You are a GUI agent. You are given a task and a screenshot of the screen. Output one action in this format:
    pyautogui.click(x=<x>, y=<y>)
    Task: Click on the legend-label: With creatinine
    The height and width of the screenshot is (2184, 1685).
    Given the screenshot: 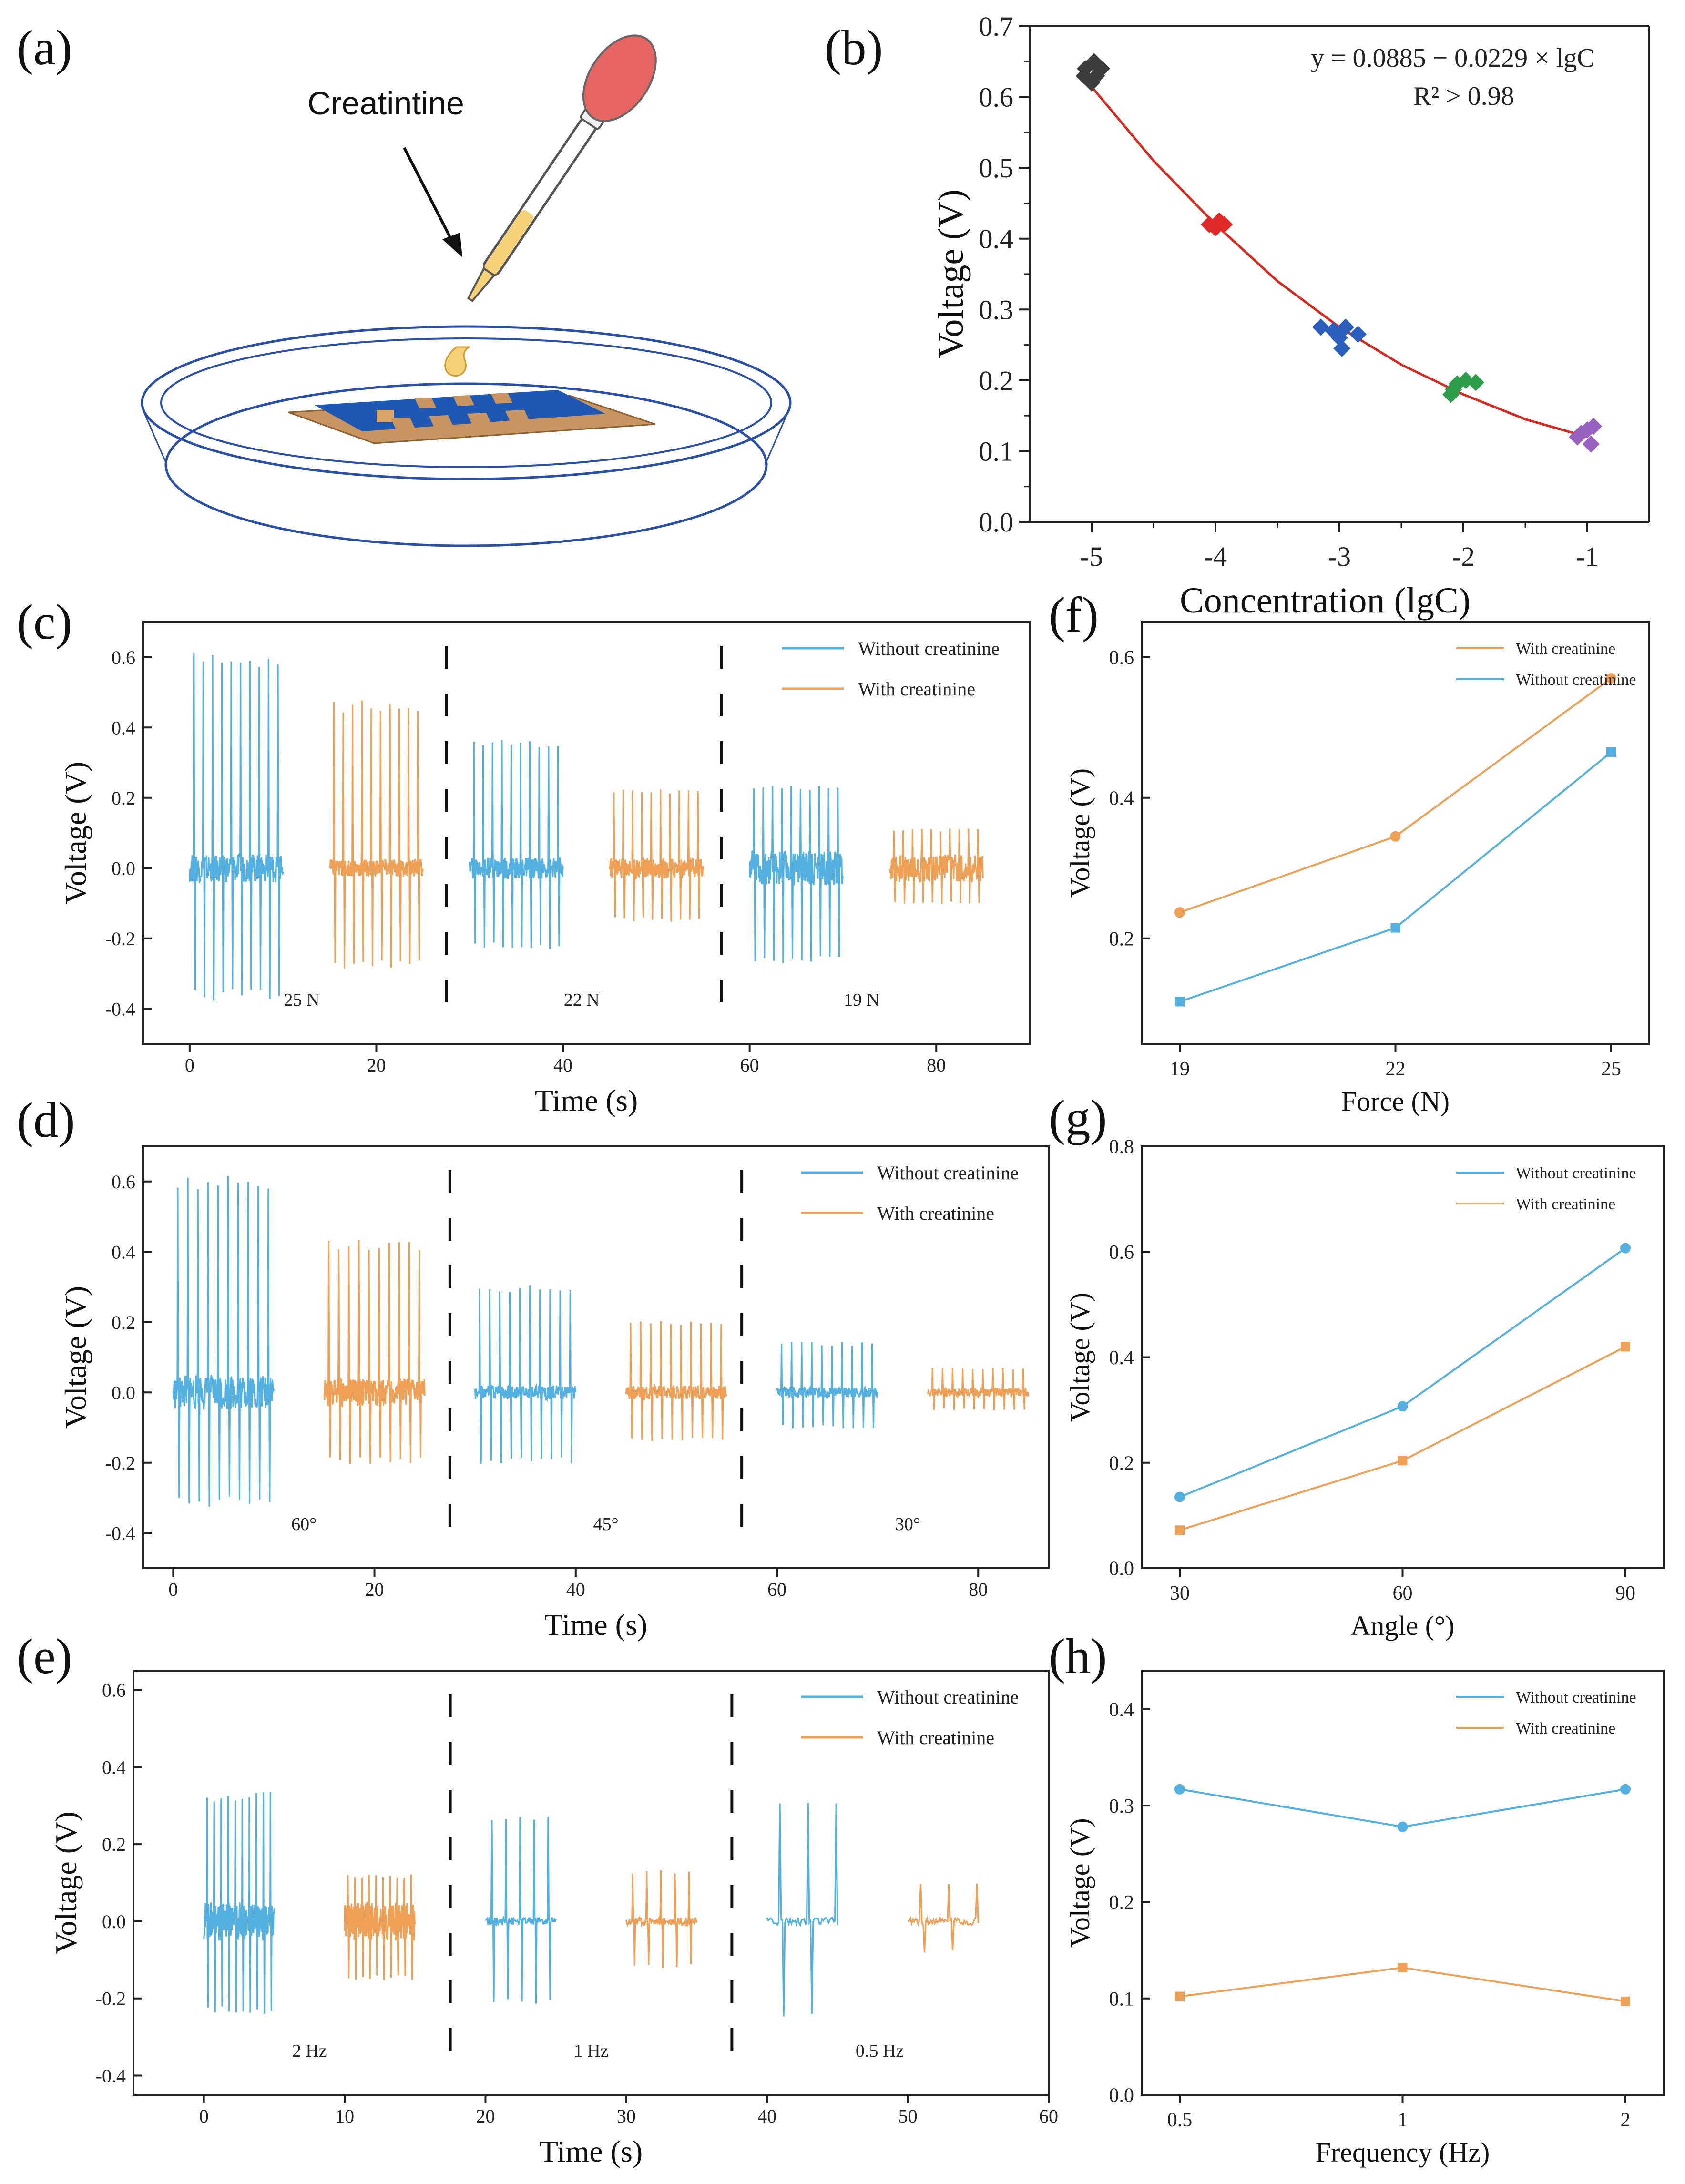 What is the action you would take?
    pyautogui.click(x=916, y=689)
    